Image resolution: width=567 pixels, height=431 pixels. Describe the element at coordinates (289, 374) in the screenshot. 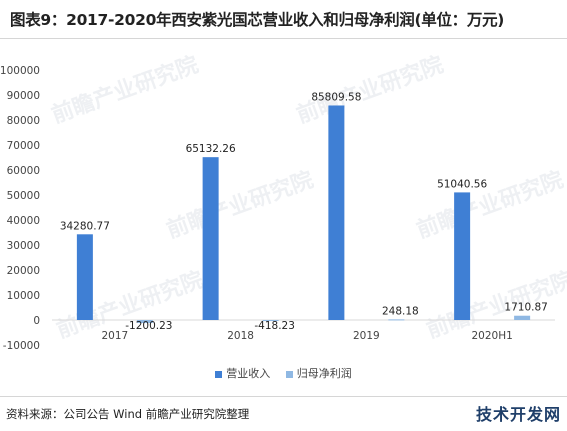

I see `legend-swatch-profit` at that location.